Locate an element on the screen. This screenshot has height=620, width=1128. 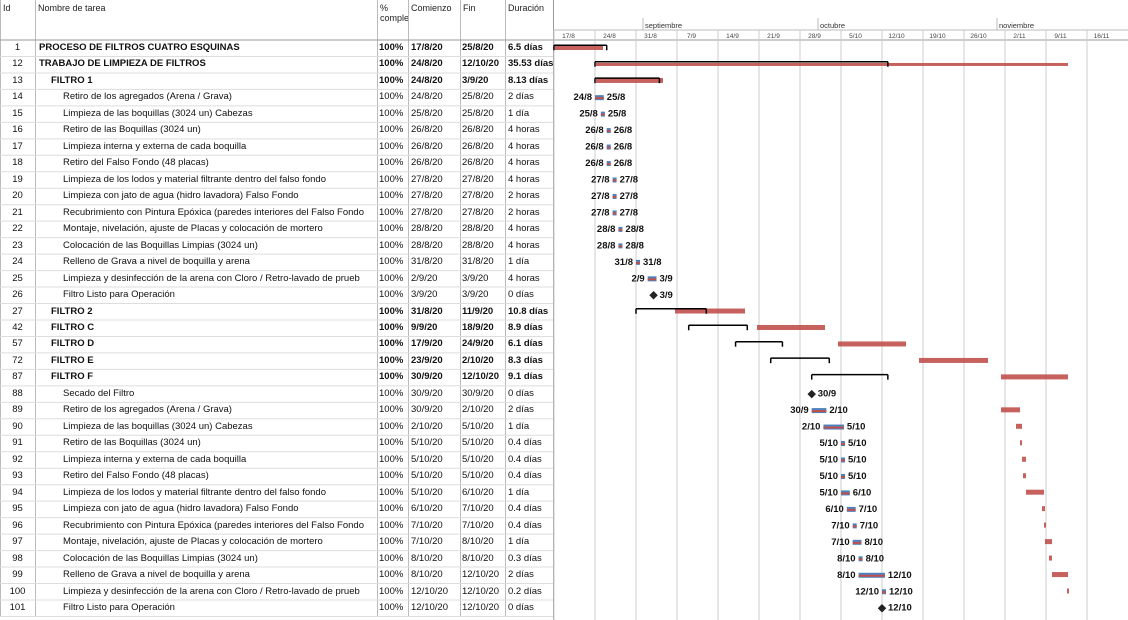
task-end: 5/10/20 is located at coordinates (478, 476).